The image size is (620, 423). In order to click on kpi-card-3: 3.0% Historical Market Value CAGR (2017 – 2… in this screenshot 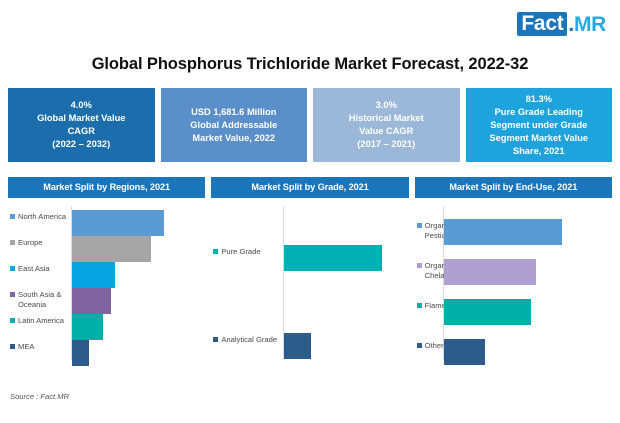, I will do `click(386, 125)`.